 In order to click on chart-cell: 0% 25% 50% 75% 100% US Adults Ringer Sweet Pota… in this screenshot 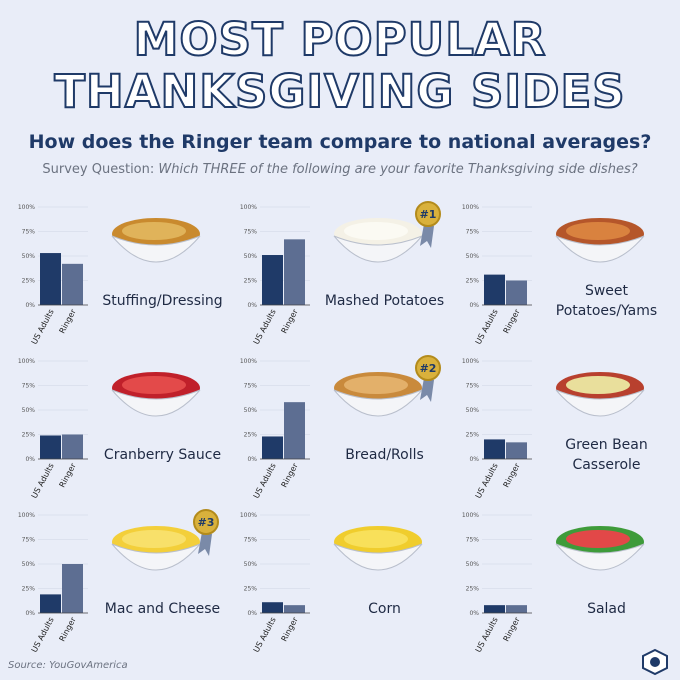, I will do `click(563, 275)`.